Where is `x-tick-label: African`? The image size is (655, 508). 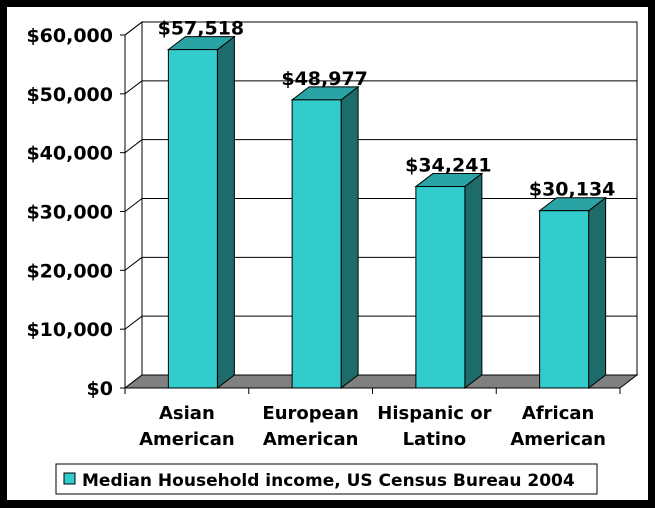
x-tick-label: African is located at coordinates (558, 413).